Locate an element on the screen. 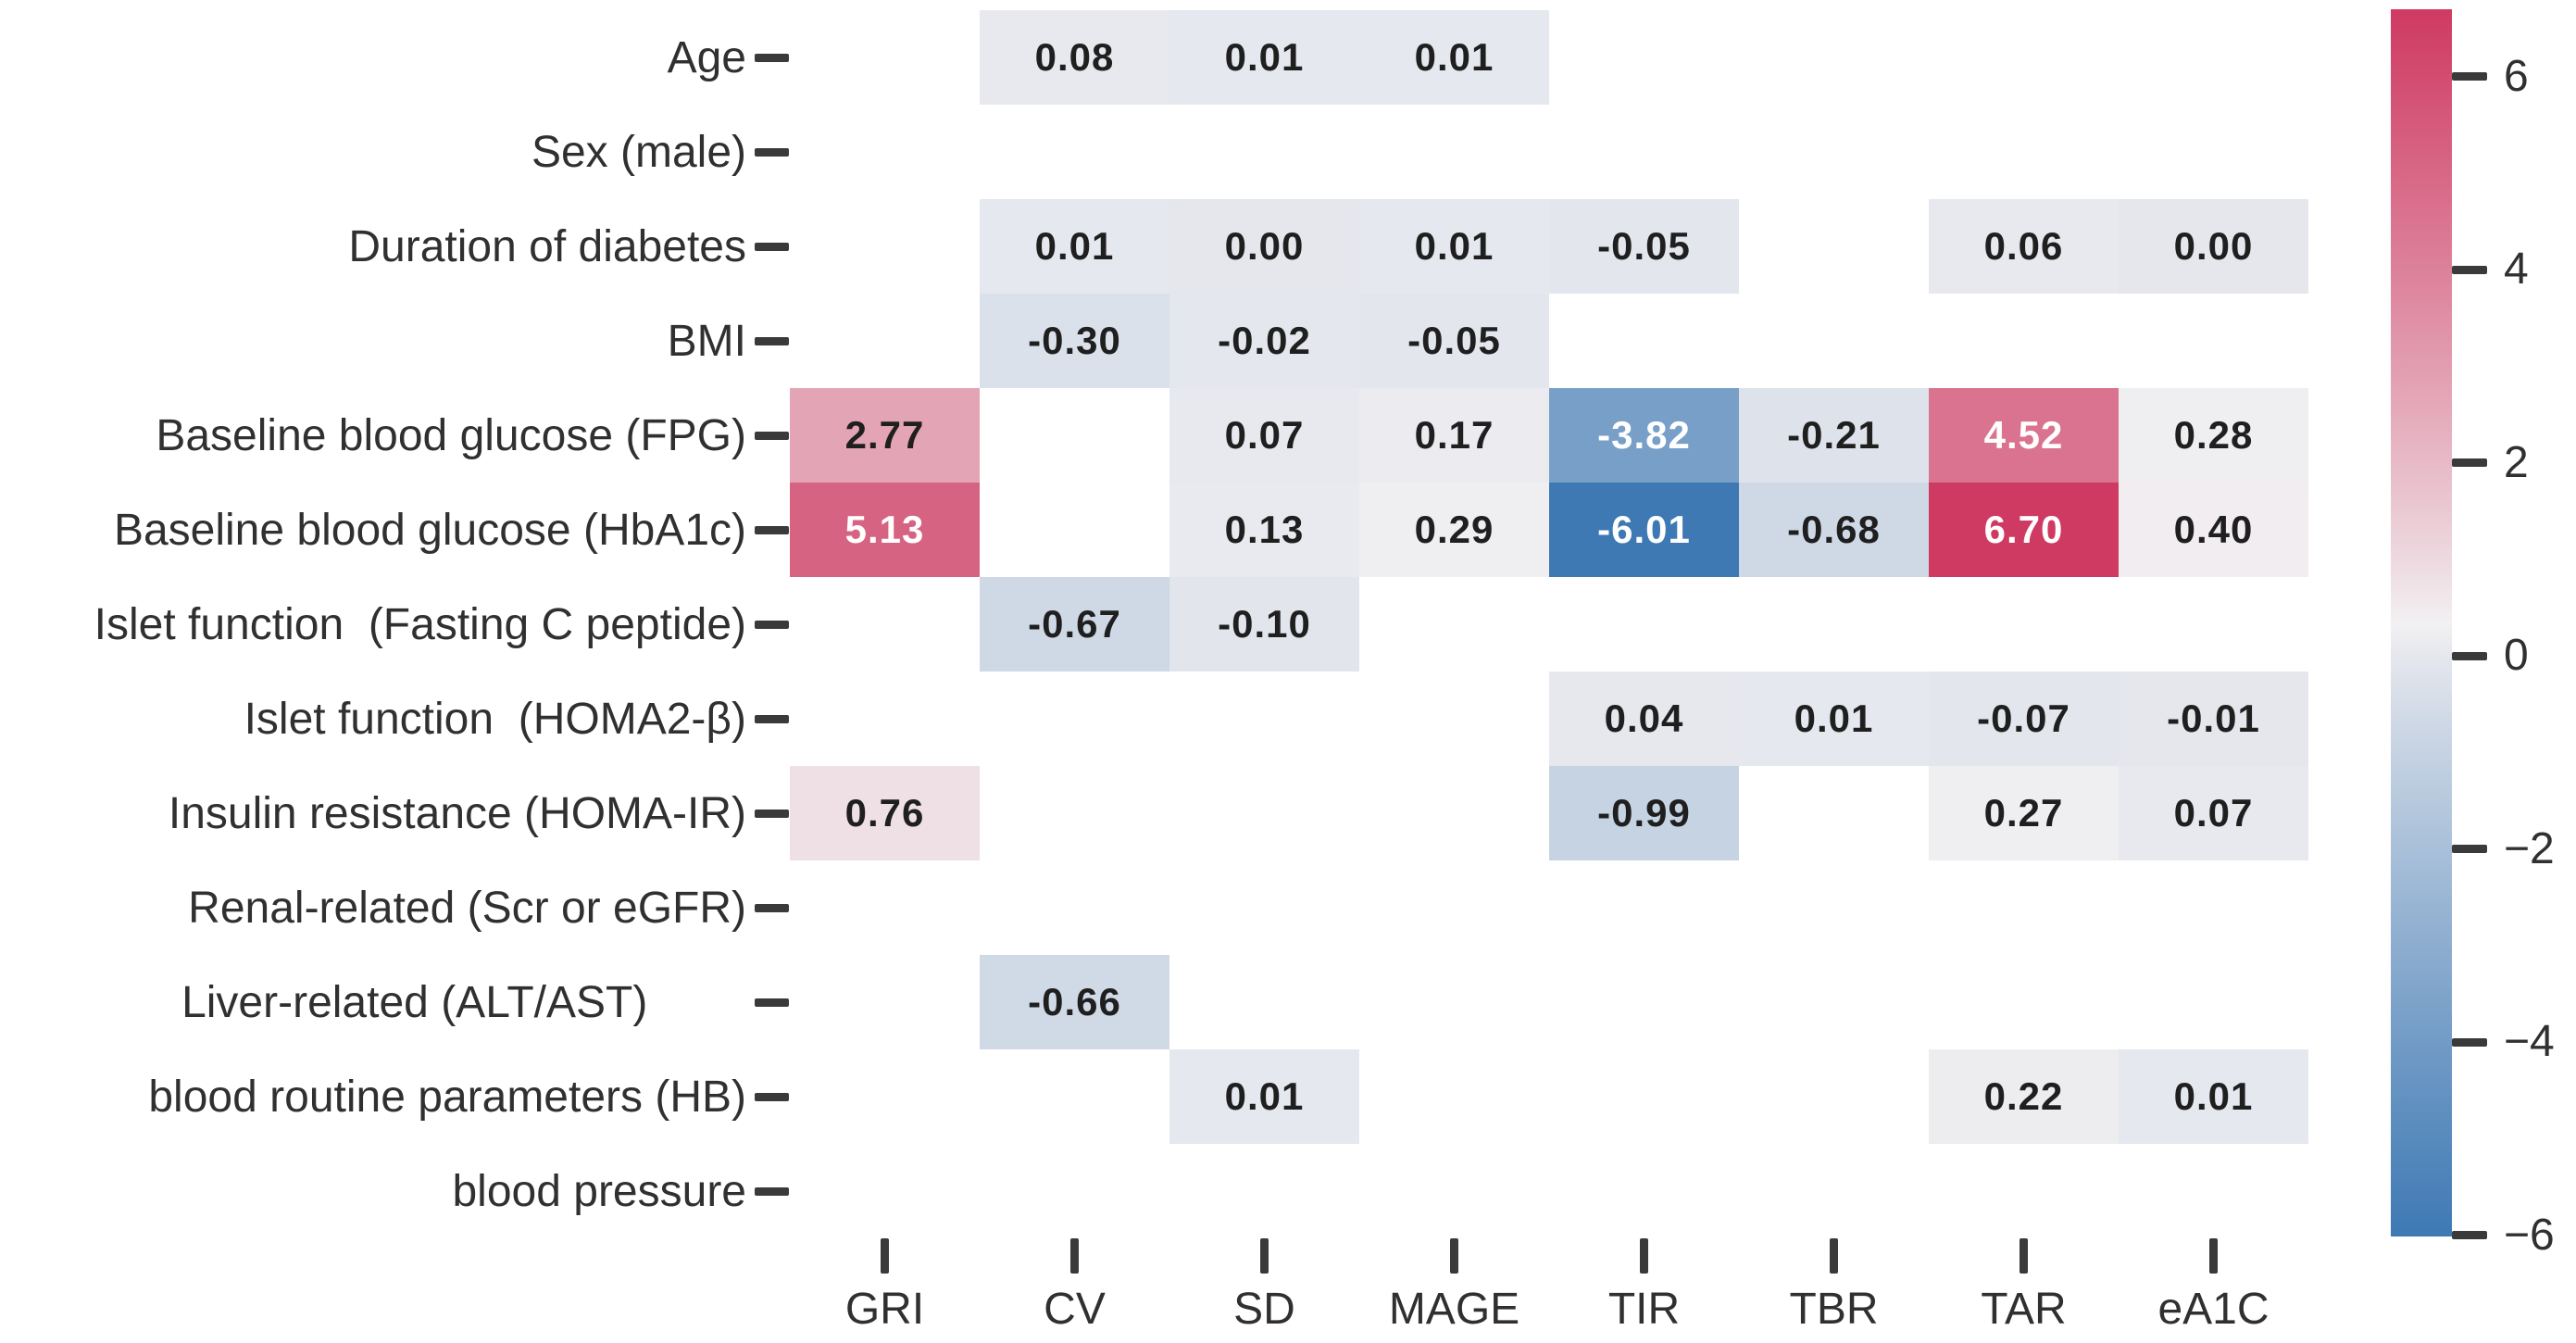  heatmap-cell: 0.06 is located at coordinates (2024, 247).